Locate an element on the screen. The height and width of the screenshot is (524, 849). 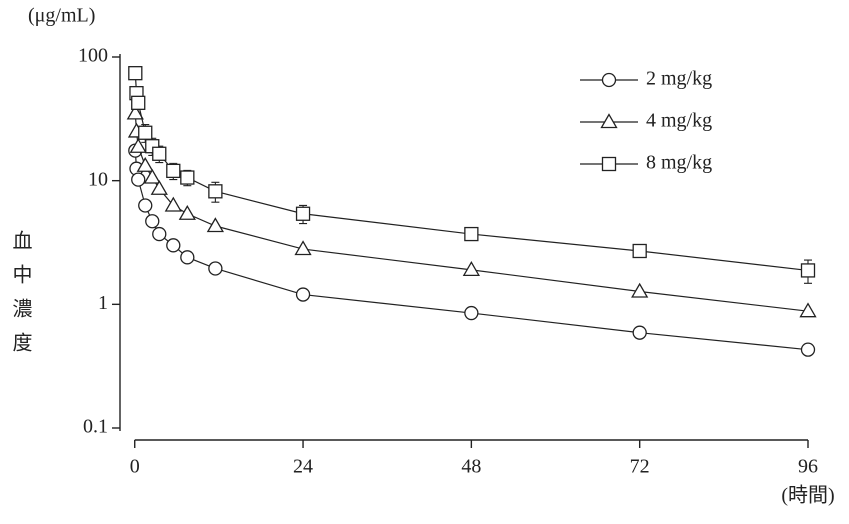
x-tick-label: 96 is located at coordinates (808, 467).